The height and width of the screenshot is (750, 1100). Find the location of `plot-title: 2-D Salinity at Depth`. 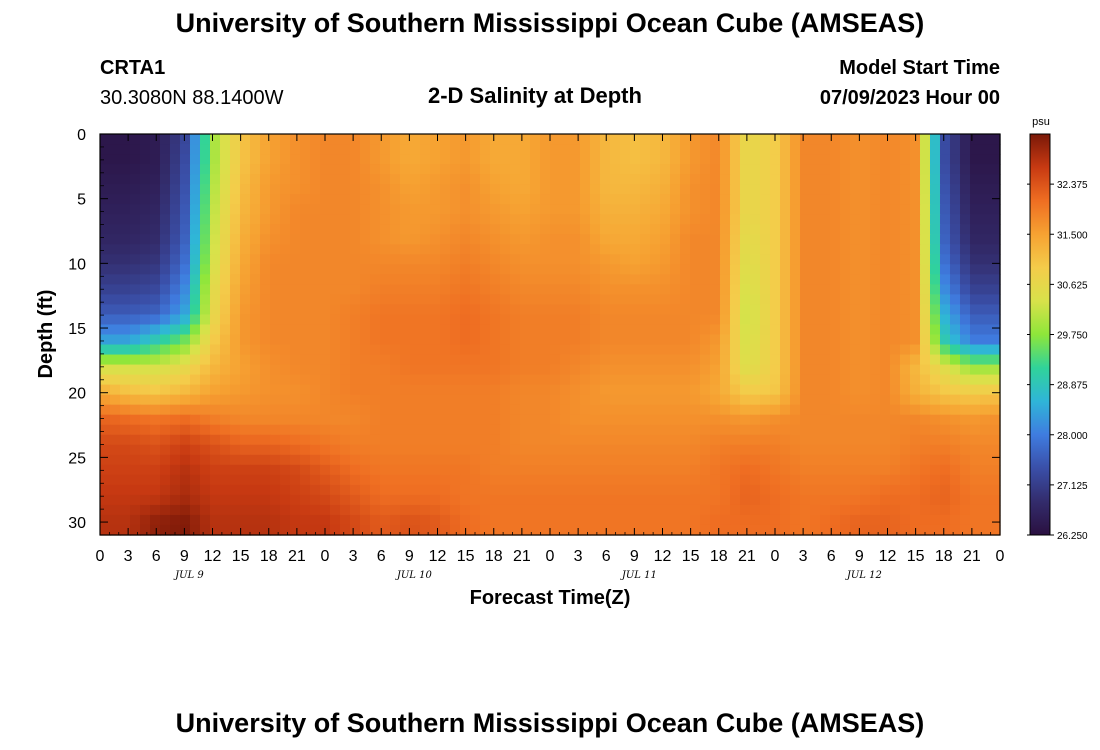

plot-title: 2-D Salinity at Depth is located at coordinates (535, 95).